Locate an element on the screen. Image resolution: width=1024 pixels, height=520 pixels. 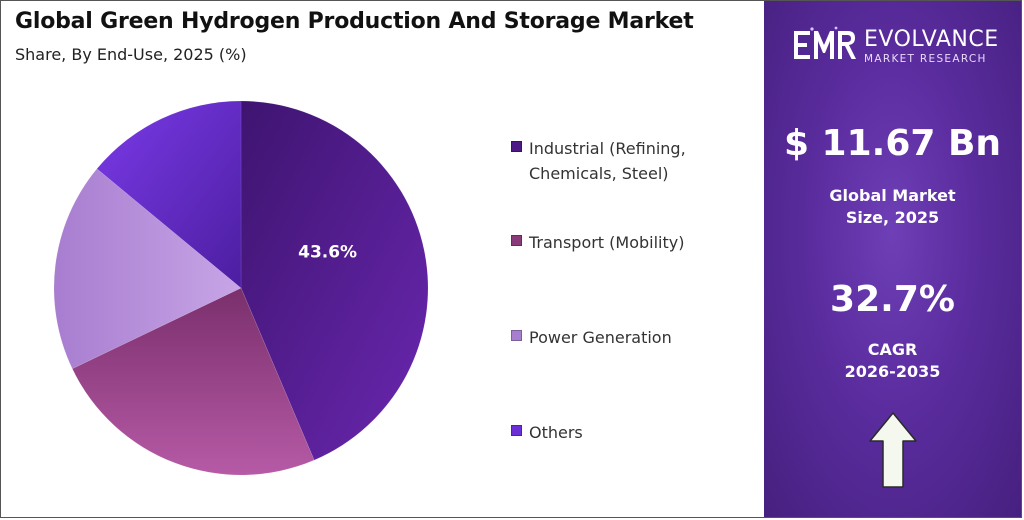
market-size-value: $ 11.67 Bn is located at coordinates (892, 143).